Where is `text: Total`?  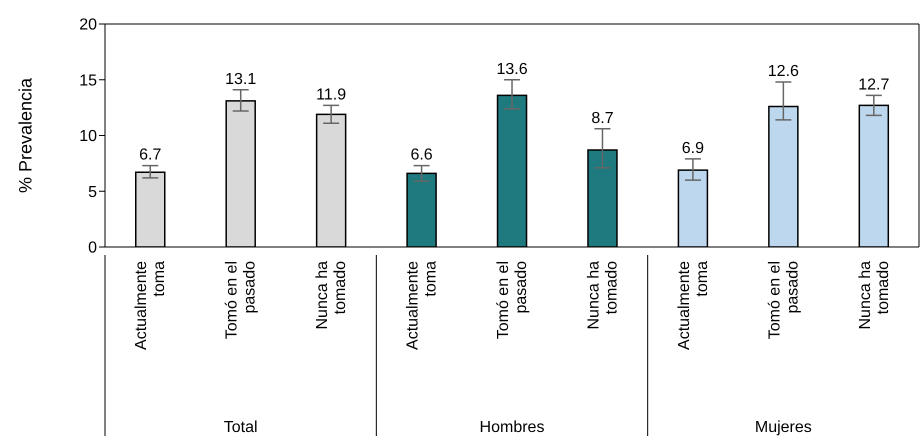
text: Total is located at coordinates (241, 427).